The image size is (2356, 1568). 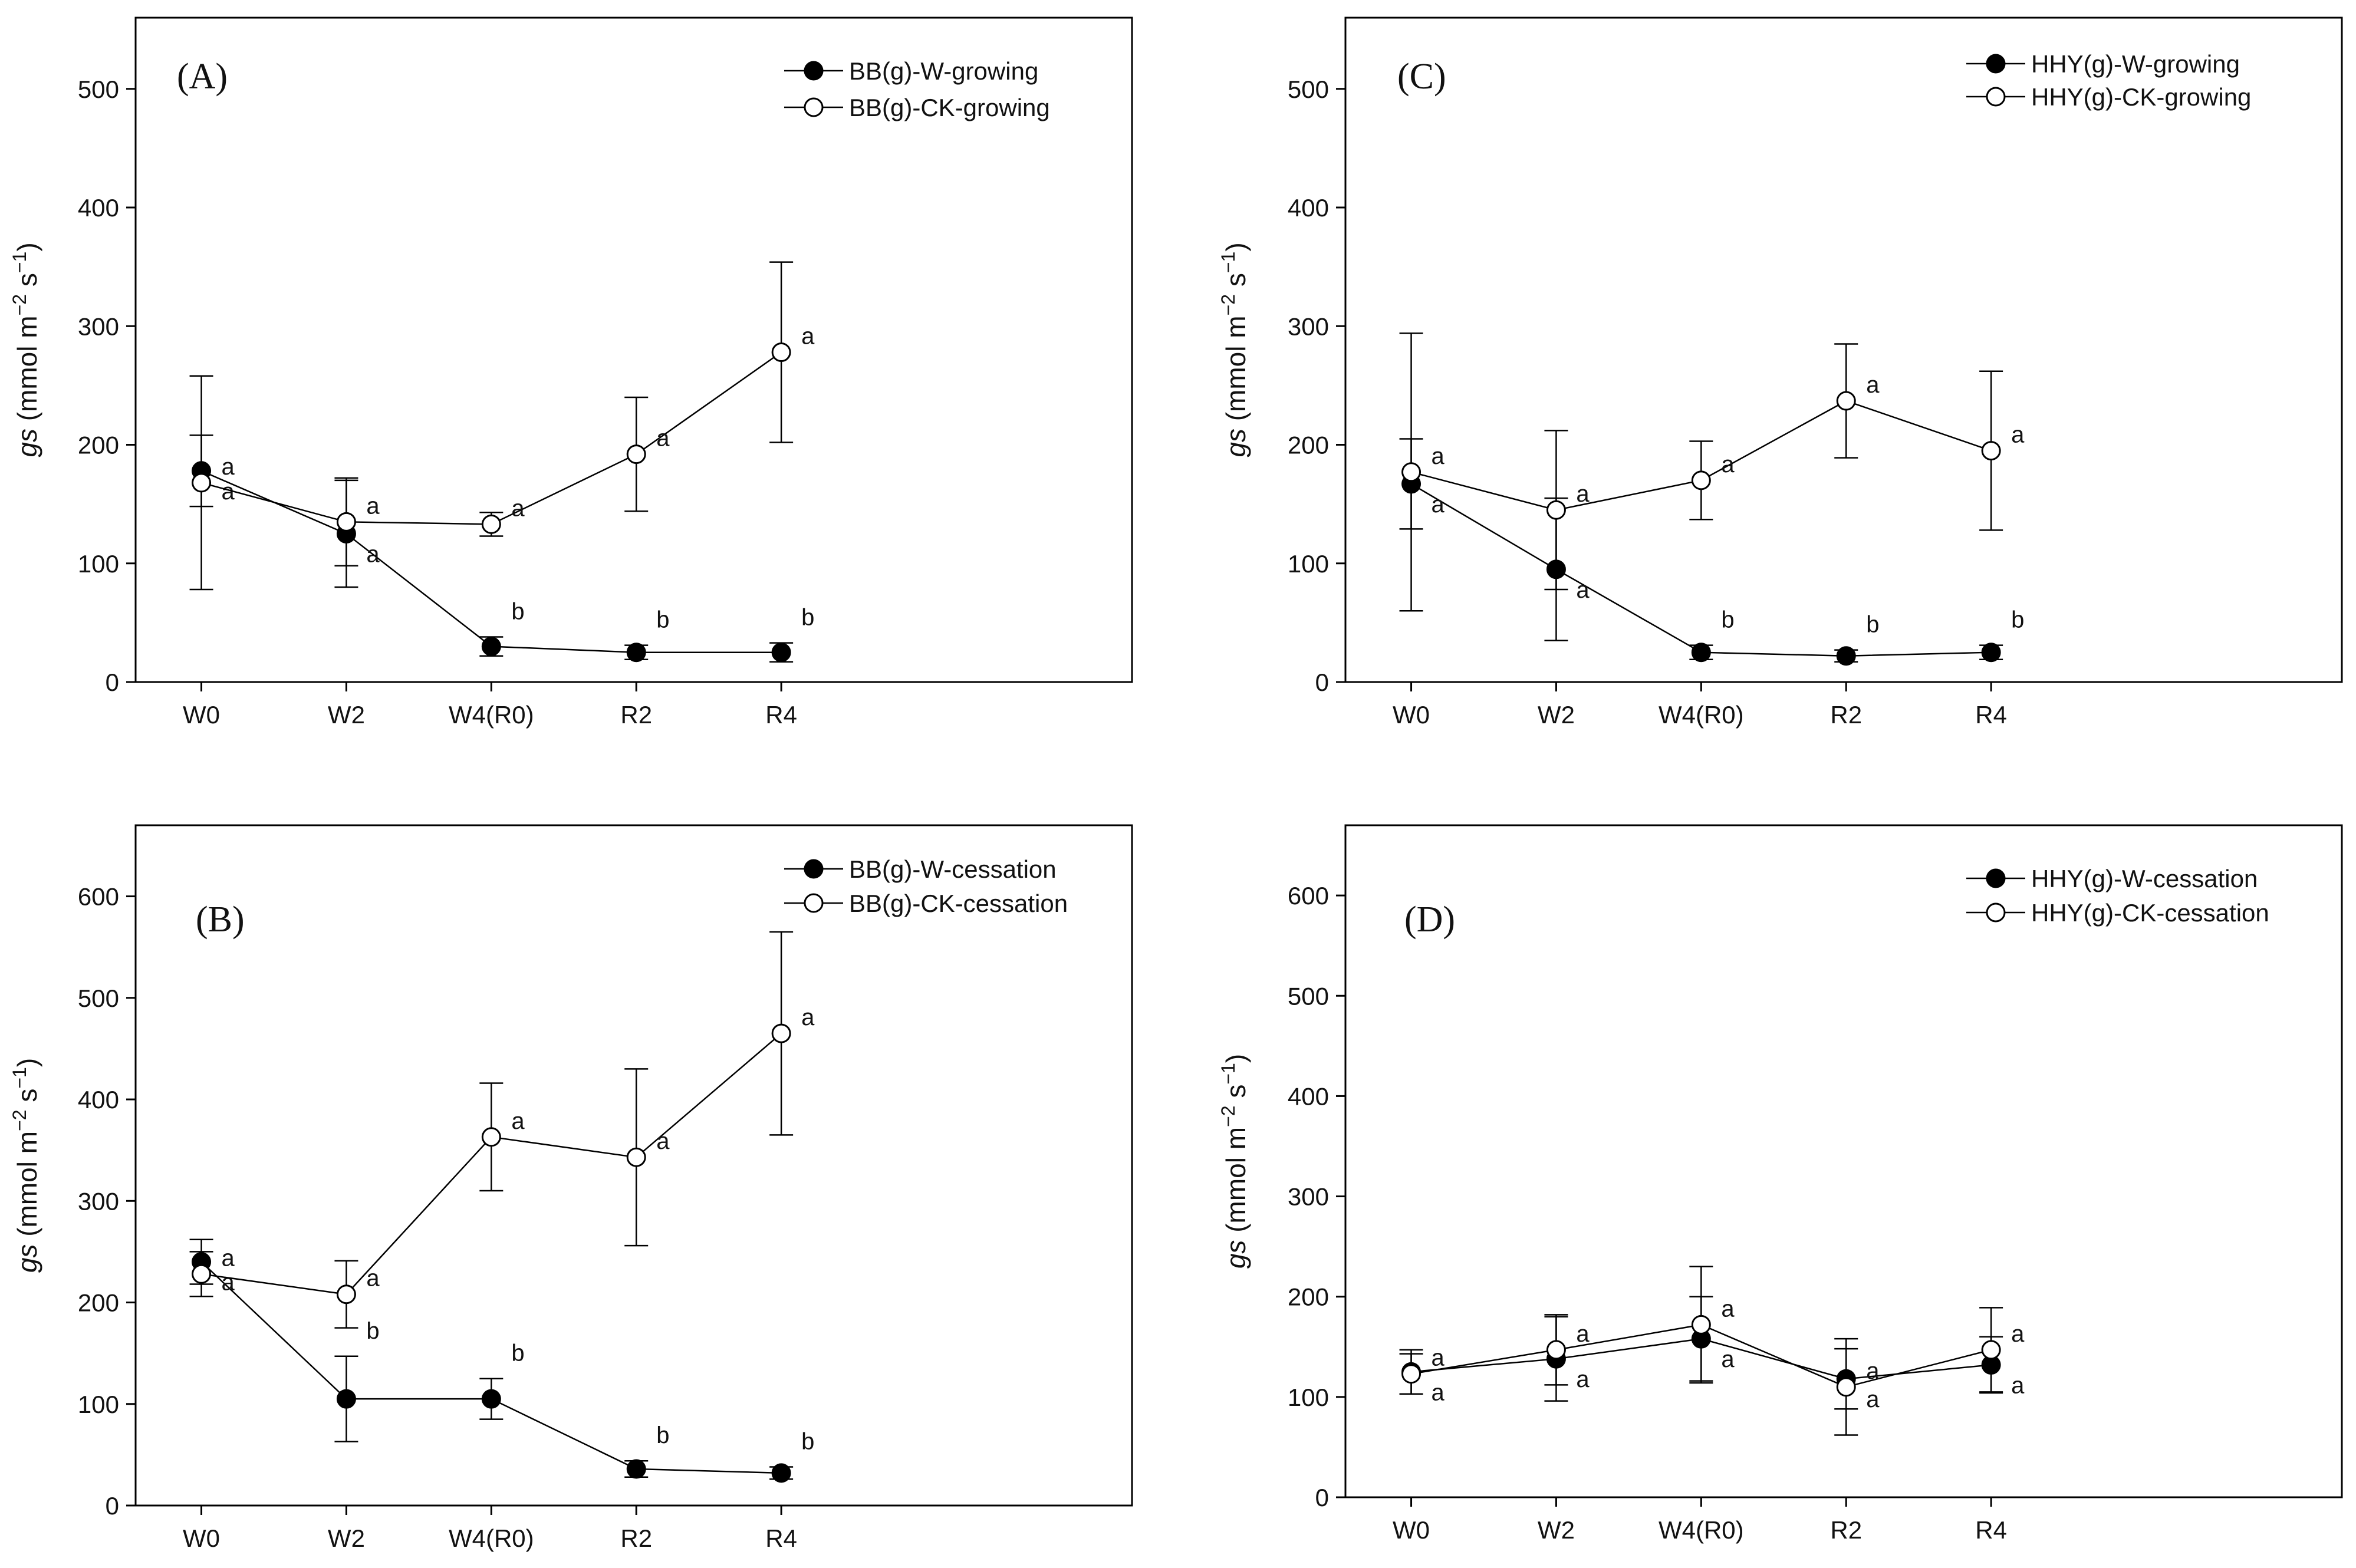 What do you see at coordinates (2135, 64) in the screenshot?
I see `legend-entry: HHY(g)-W-growing` at bounding box center [2135, 64].